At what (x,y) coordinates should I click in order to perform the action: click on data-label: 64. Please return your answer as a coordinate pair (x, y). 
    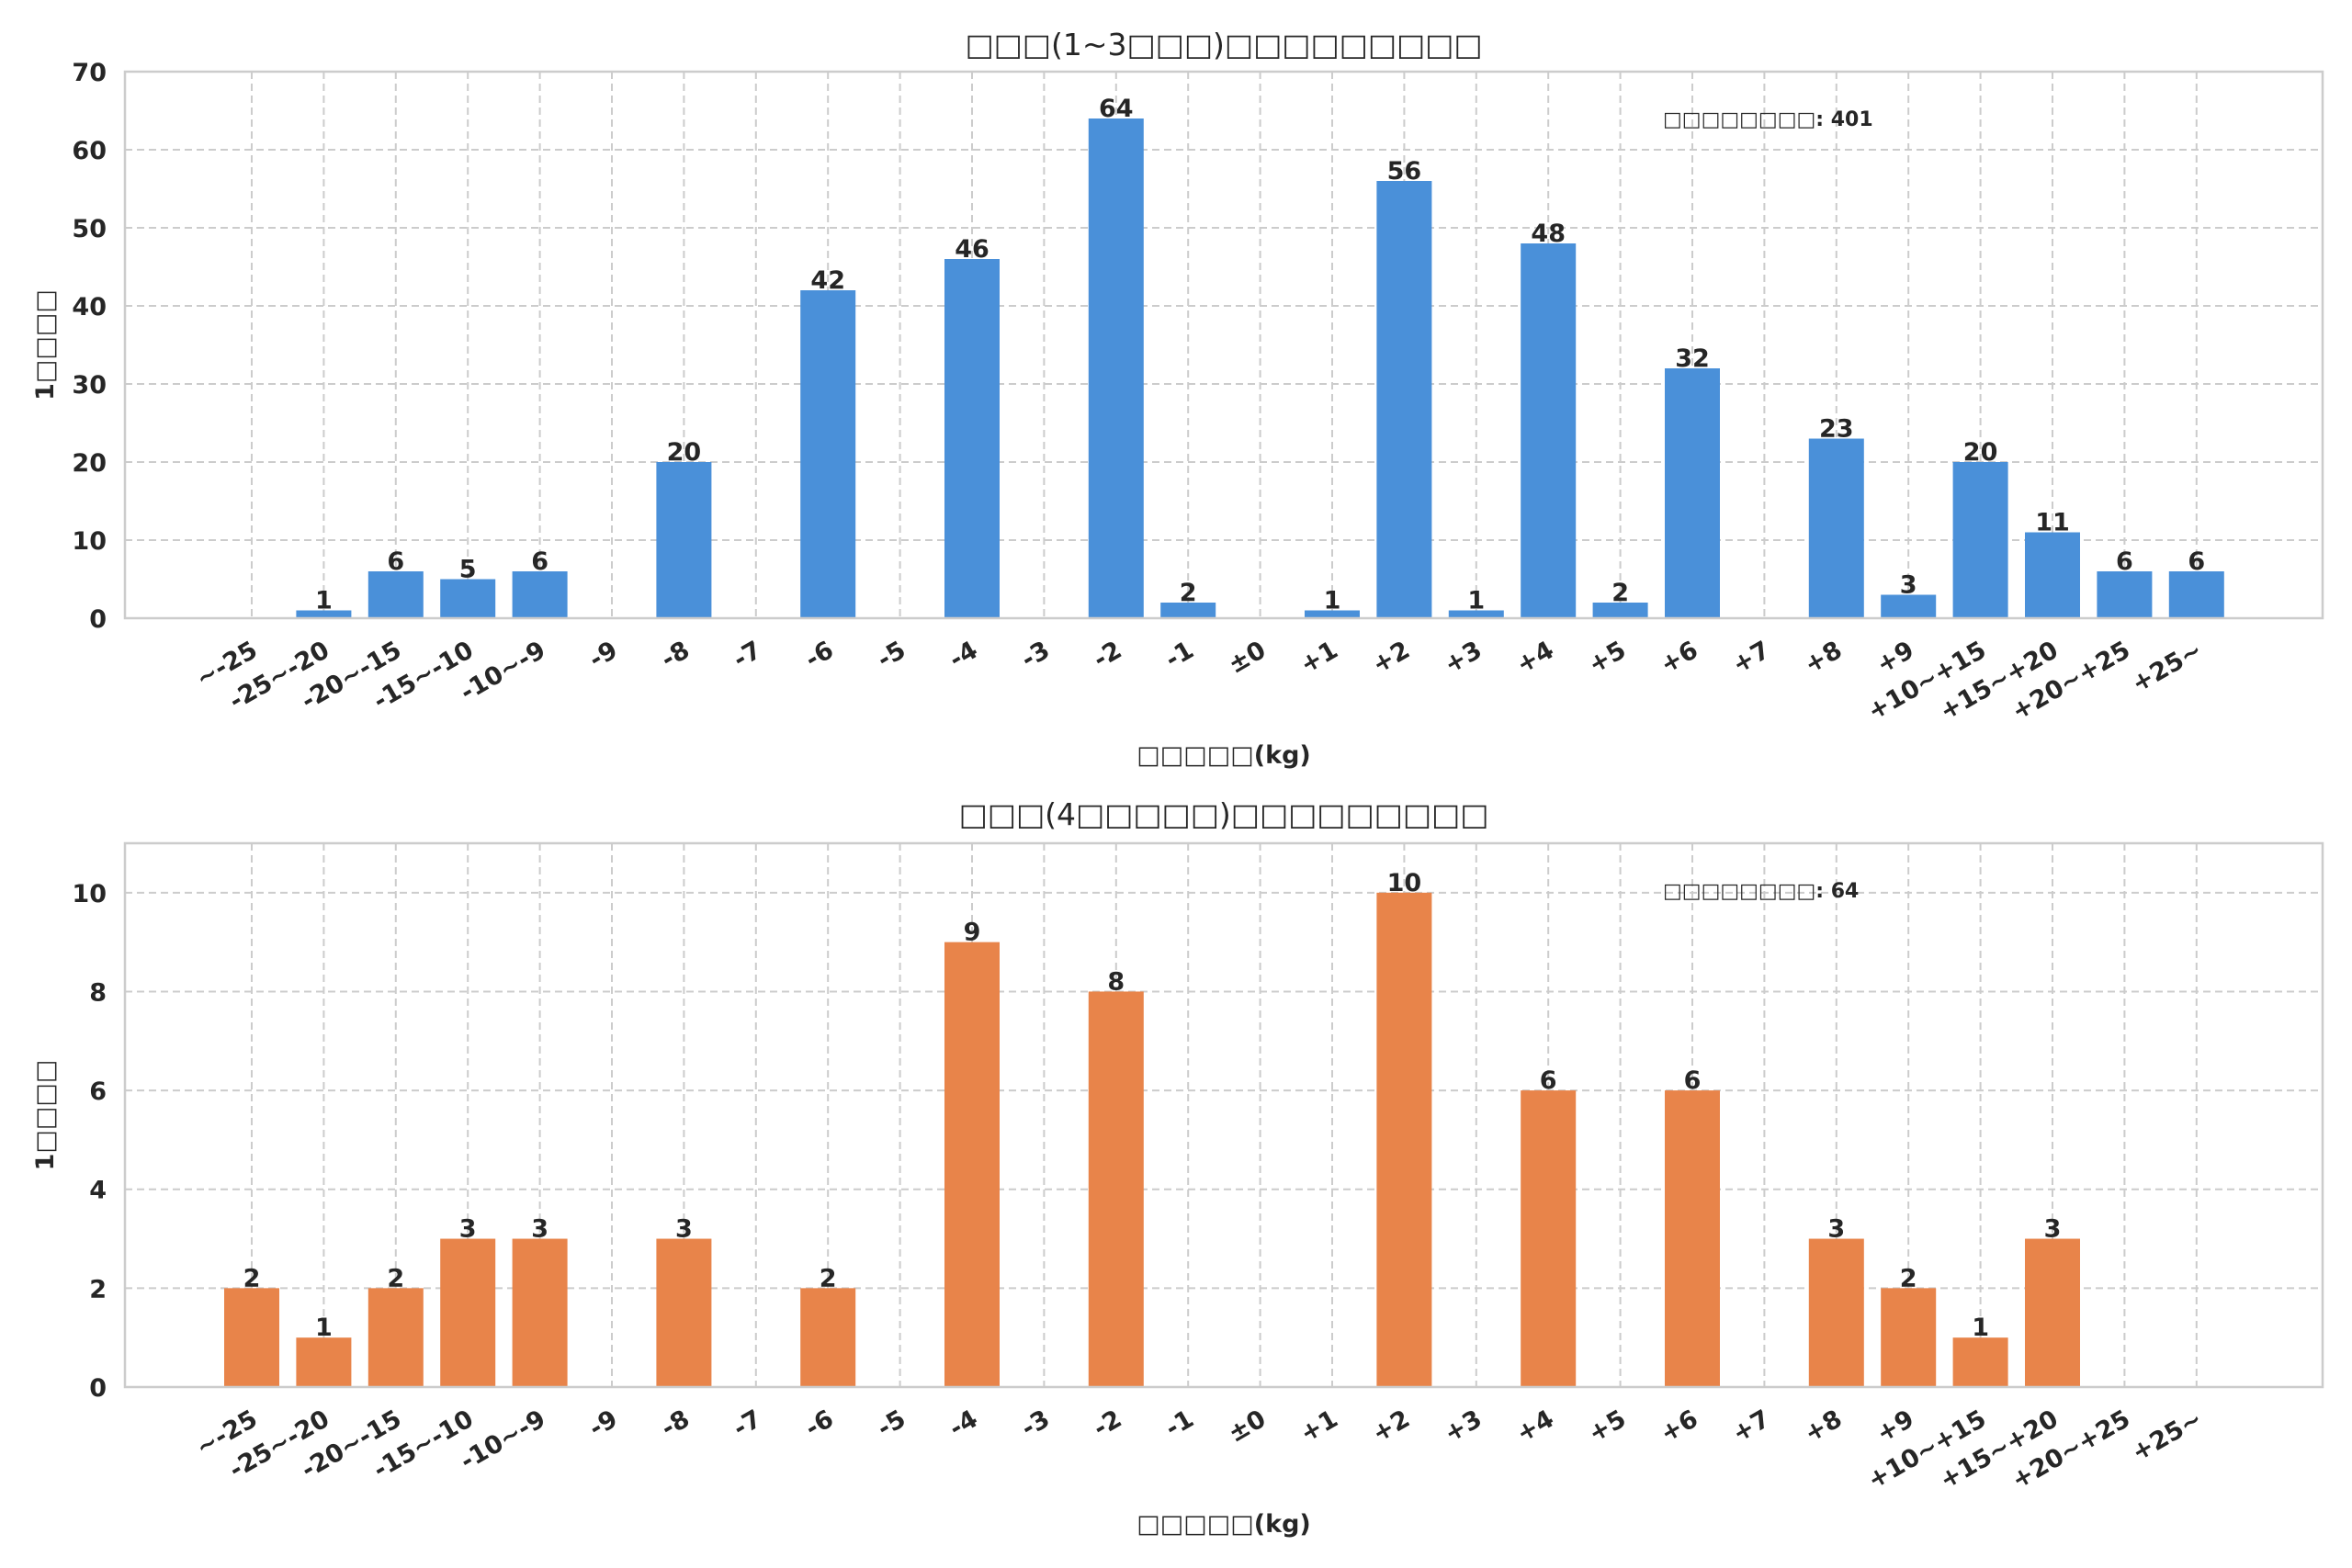
    Looking at the image, I should click on (1116, 109).